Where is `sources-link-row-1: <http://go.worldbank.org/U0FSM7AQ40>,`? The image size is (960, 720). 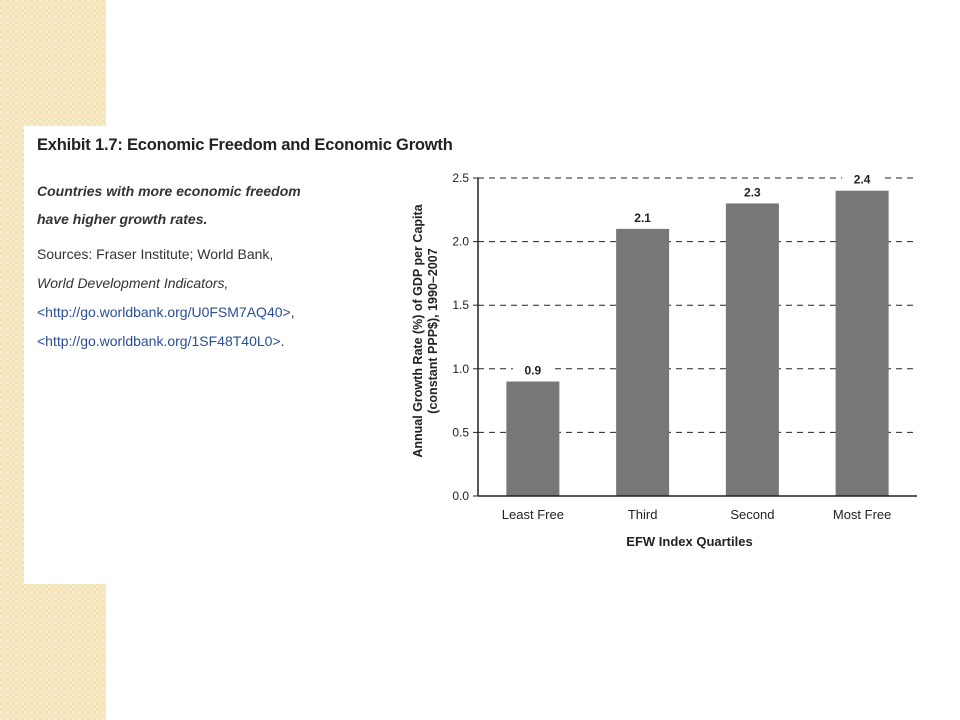
sources-link-row-1: <http://go.worldbank.org/U0FSM7AQ40>, is located at coordinates (202, 312).